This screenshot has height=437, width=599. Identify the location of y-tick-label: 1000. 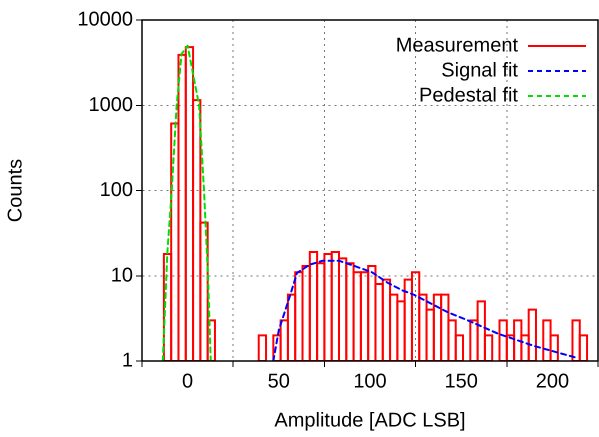
(110, 105).